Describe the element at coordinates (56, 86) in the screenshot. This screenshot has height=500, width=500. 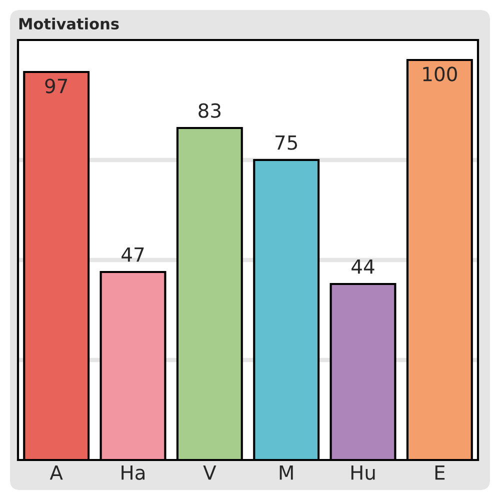
I see `data-label: 97` at that location.